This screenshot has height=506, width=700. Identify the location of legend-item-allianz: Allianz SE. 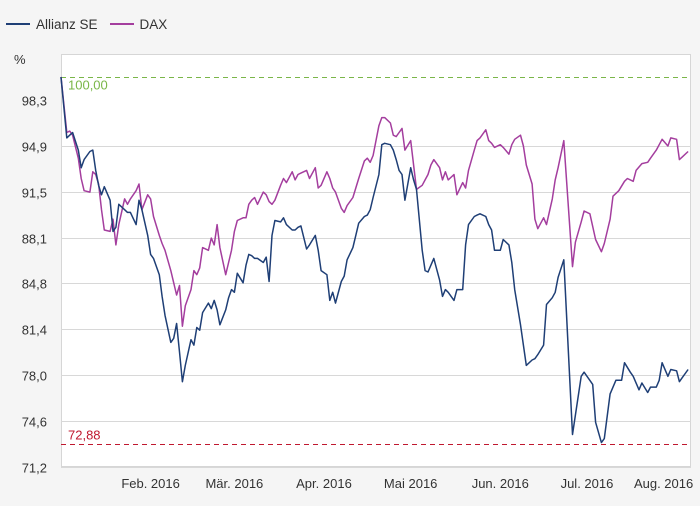
(52, 24).